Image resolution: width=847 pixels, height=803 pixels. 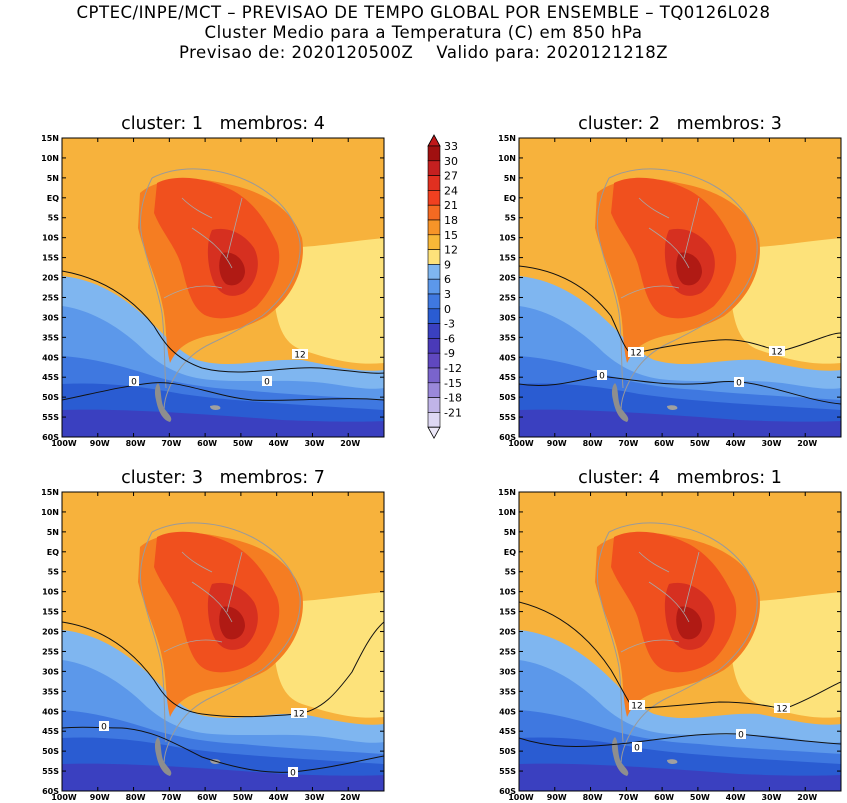 What do you see at coordinates (447, 309) in the screenshot?
I see `colorbar-label: 0` at bounding box center [447, 309].